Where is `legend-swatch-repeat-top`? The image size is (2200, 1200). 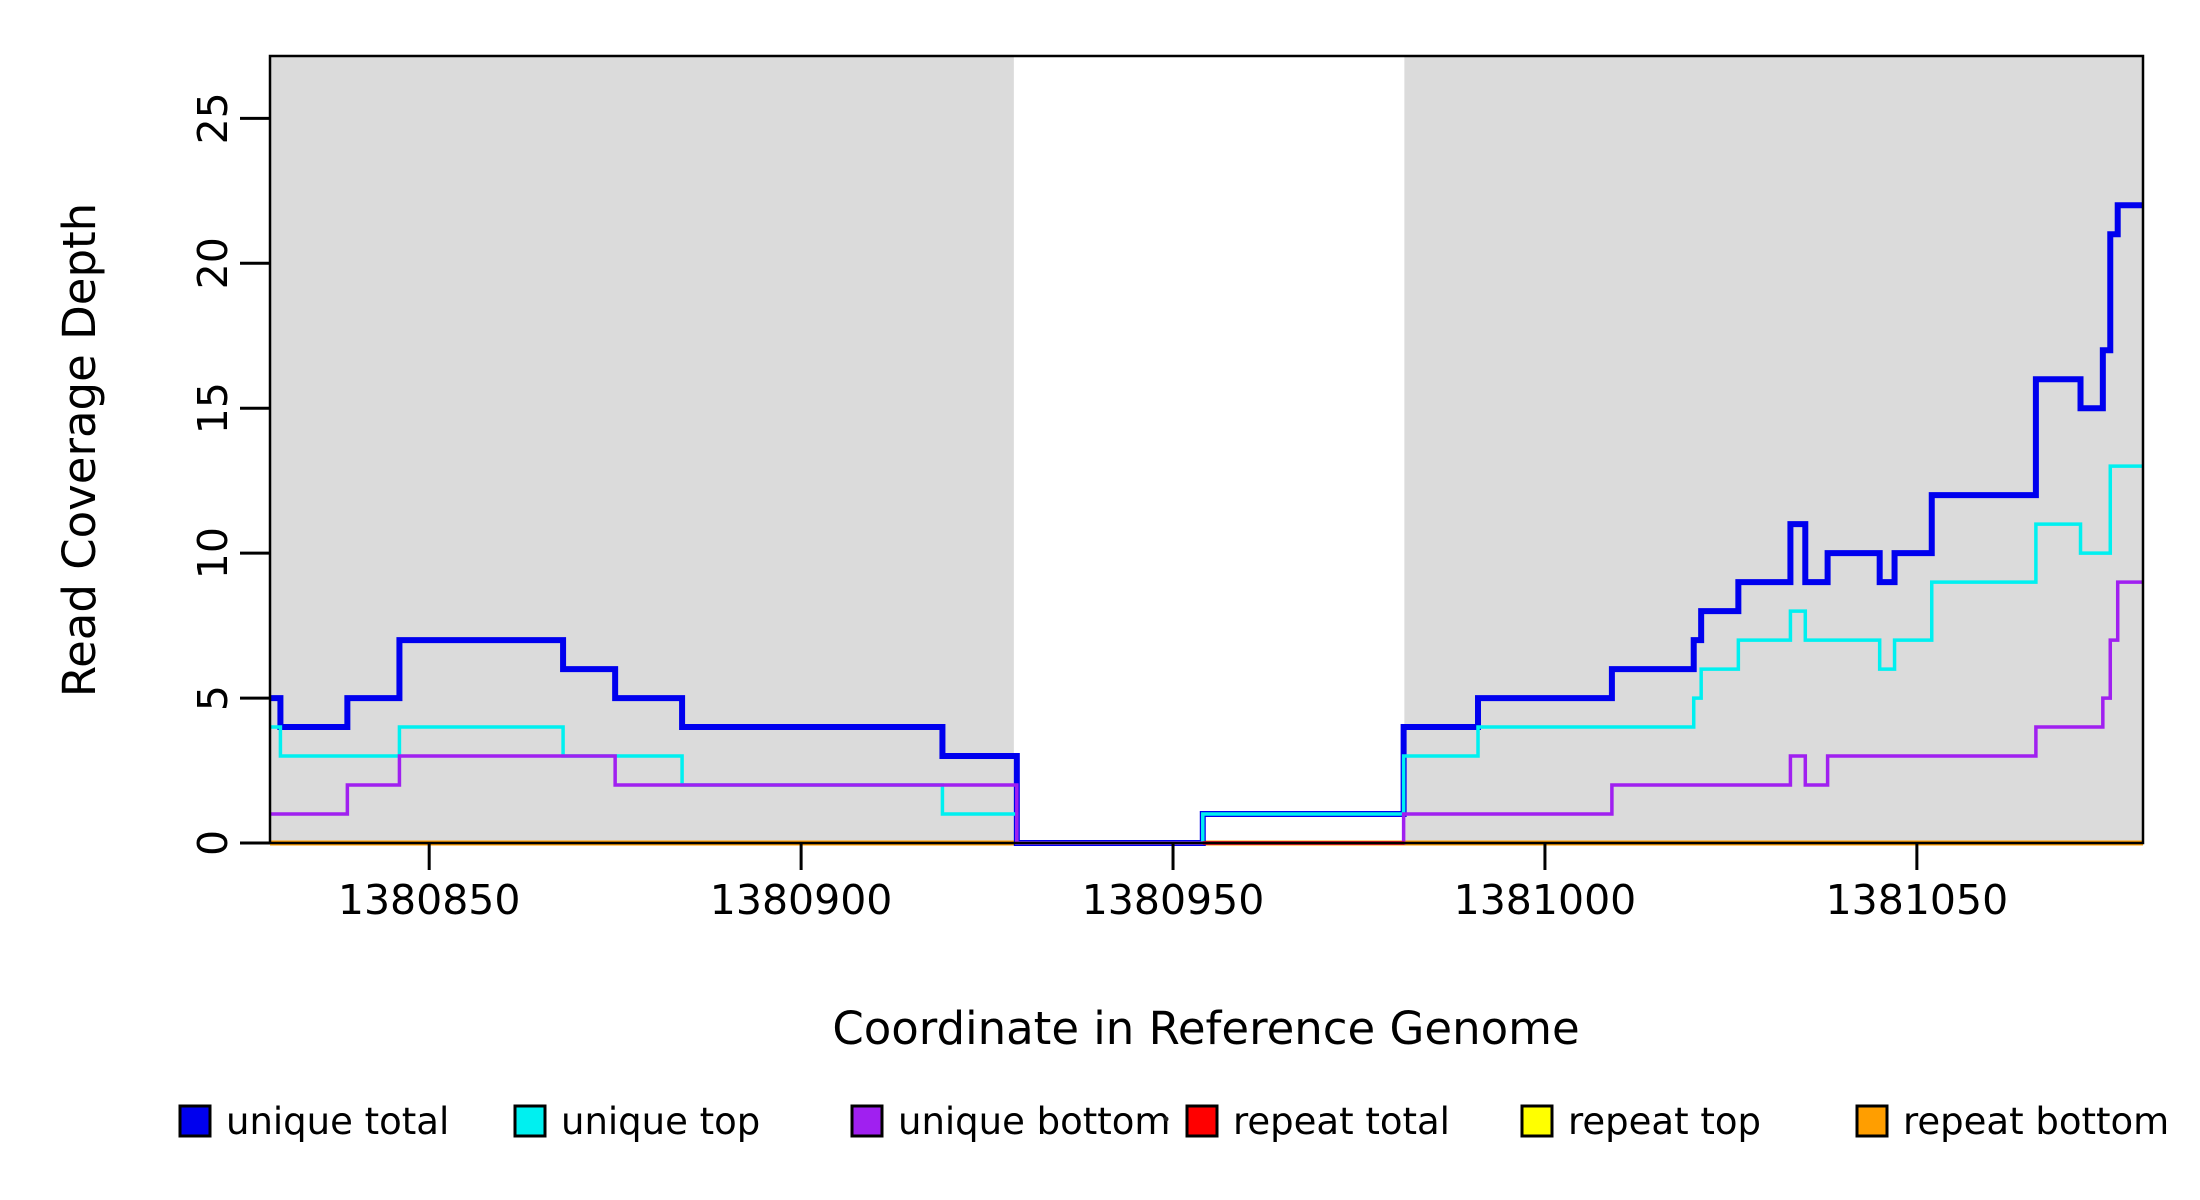
legend-swatch-repeat-top is located at coordinates (1537, 1121).